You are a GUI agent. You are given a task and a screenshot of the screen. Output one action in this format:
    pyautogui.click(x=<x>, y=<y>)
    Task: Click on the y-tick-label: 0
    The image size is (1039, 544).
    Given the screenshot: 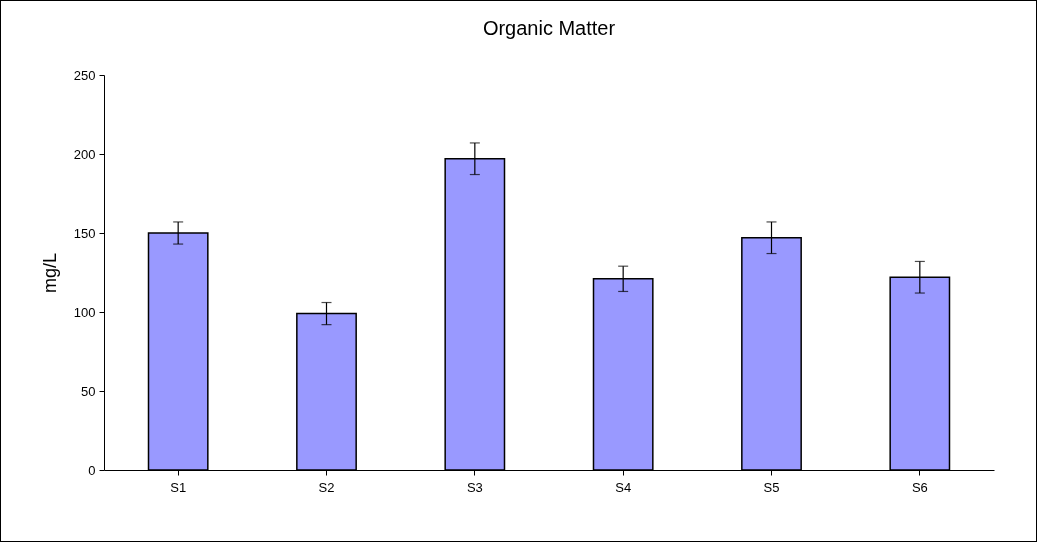 What is the action you would take?
    pyautogui.click(x=92, y=470)
    